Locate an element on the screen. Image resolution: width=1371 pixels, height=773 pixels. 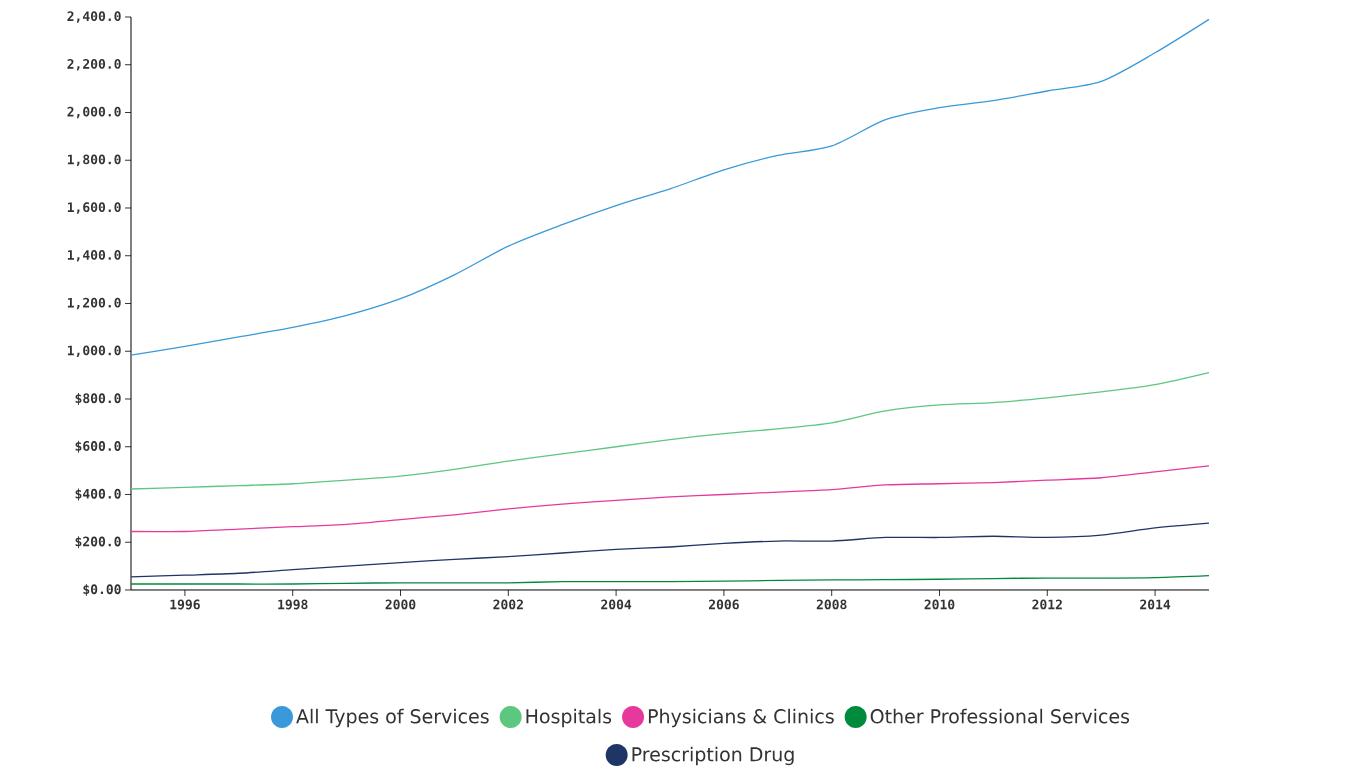
y-tick-label: 2,000.0 is located at coordinates (94, 112).